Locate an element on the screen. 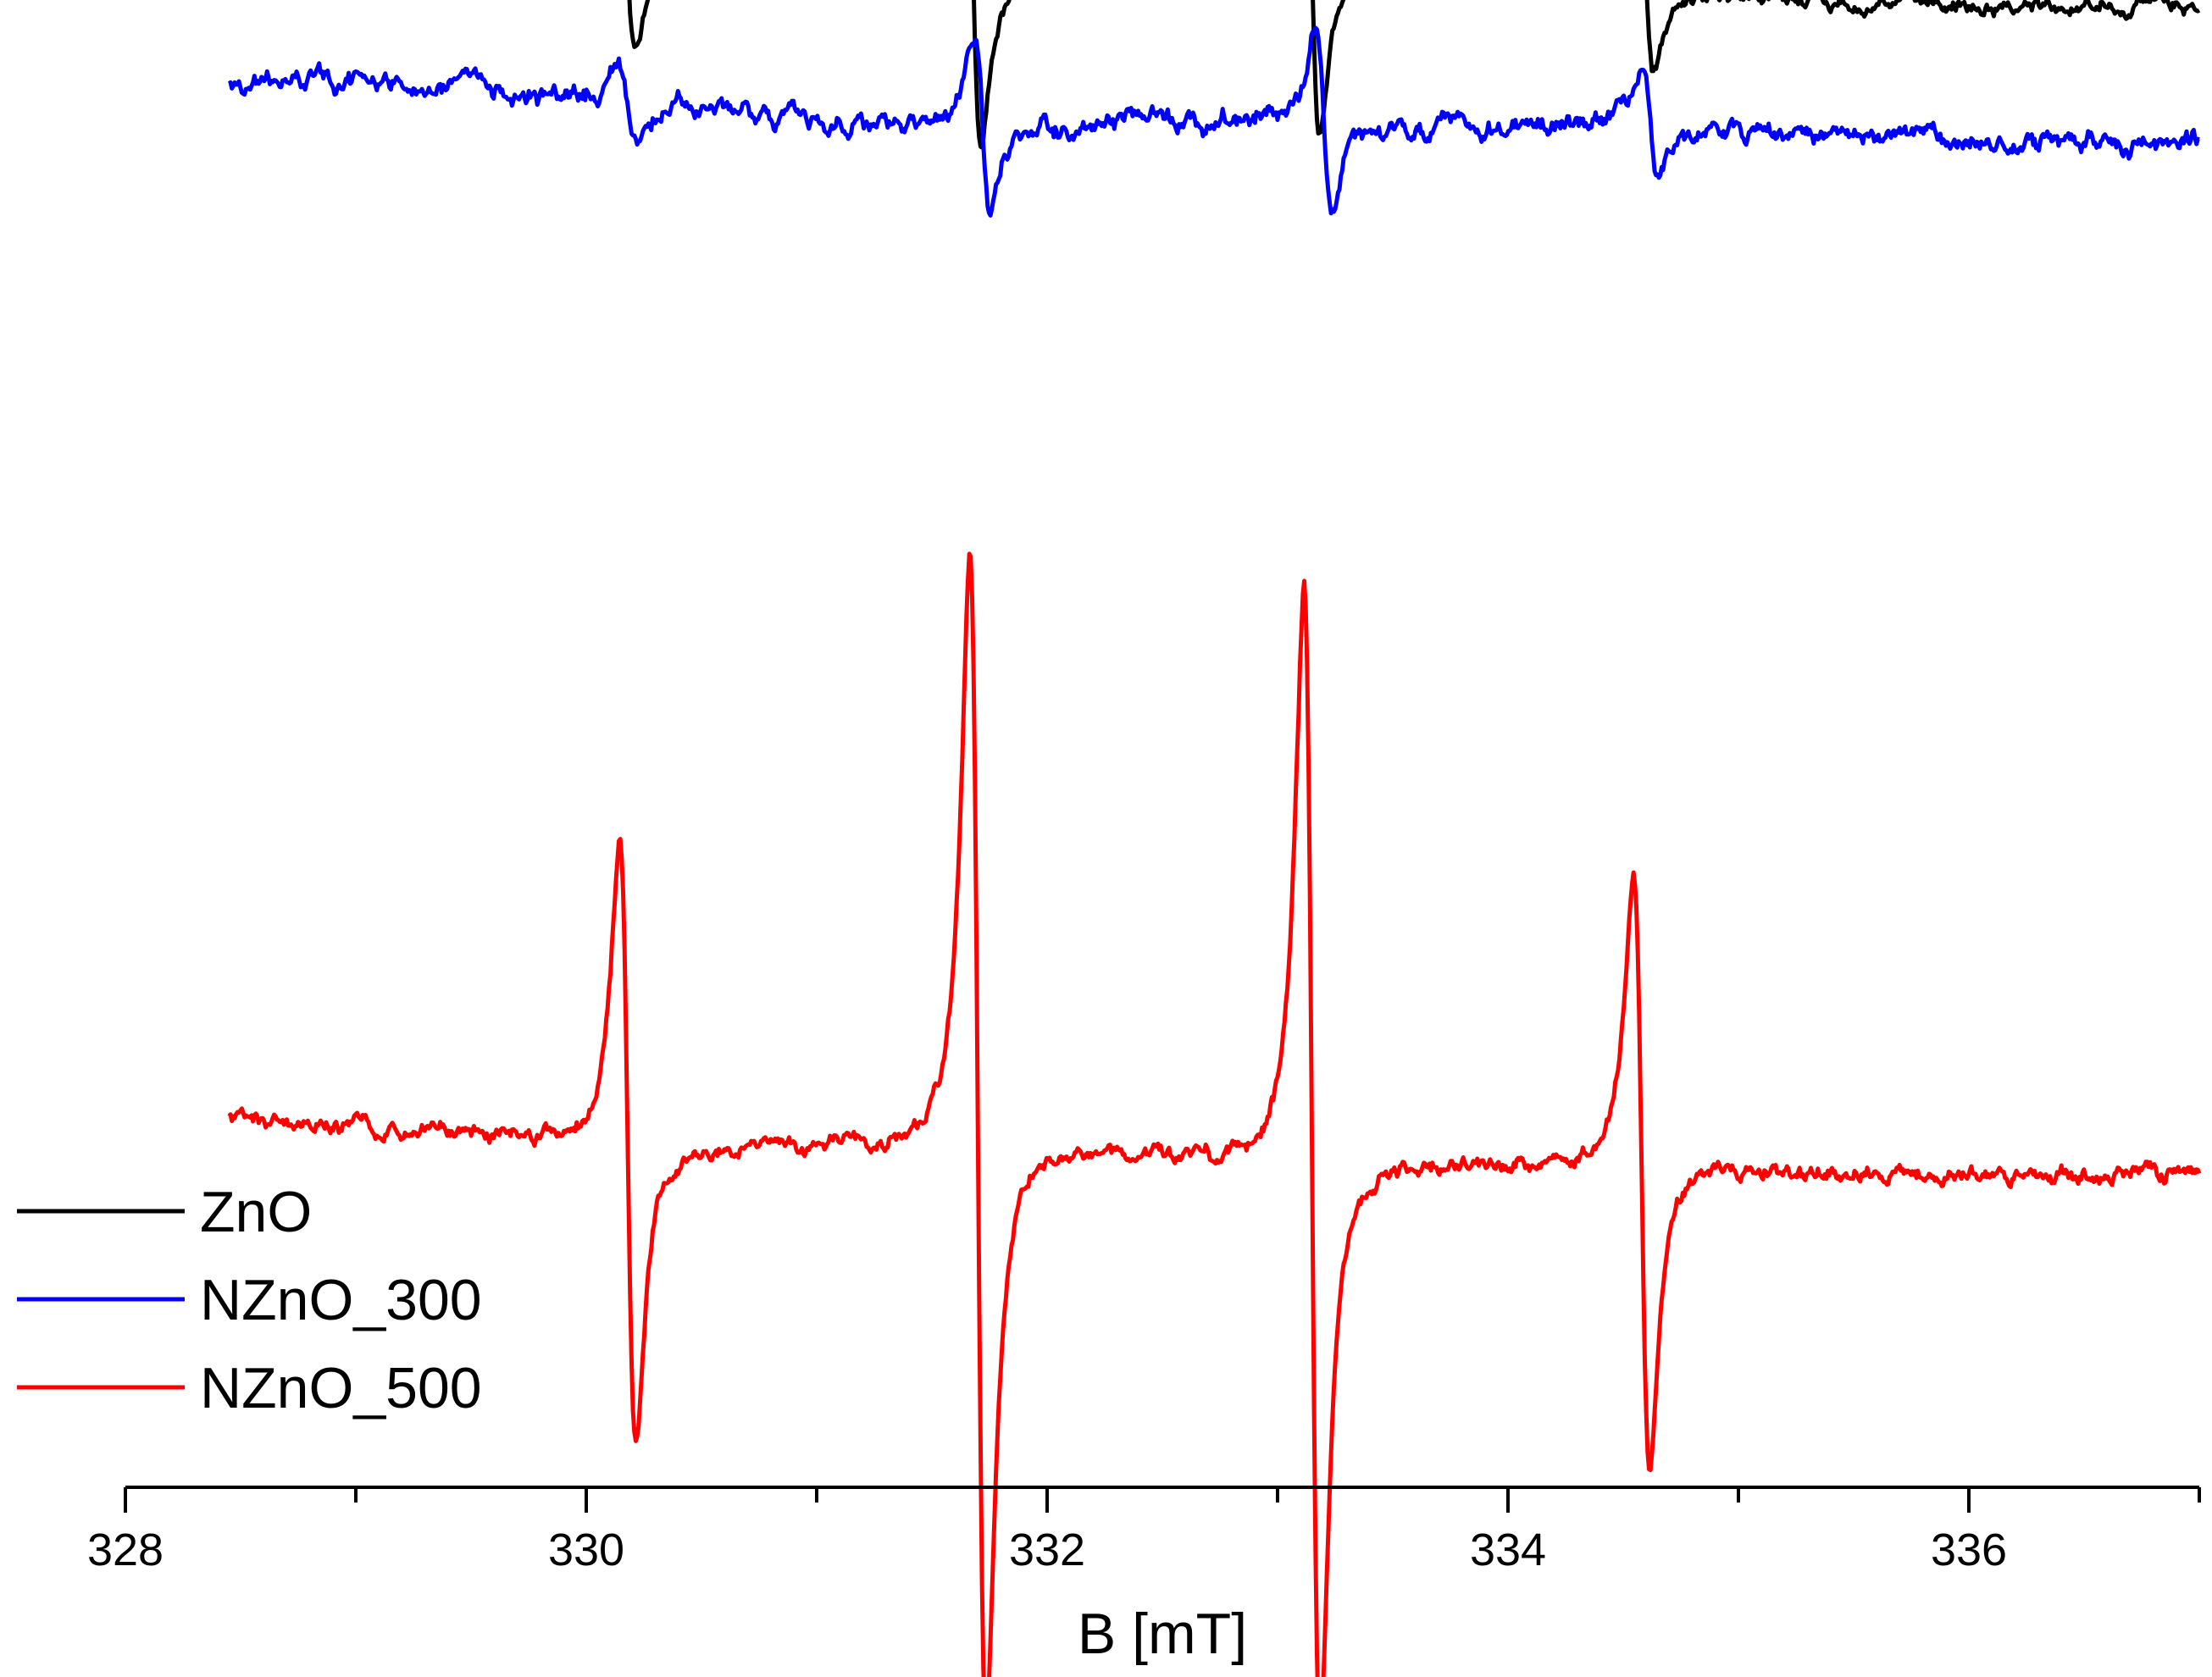 This screenshot has height=1677, width=2212. x-axis: 328 330 332 334 336 is located at coordinates (1144, 1530).